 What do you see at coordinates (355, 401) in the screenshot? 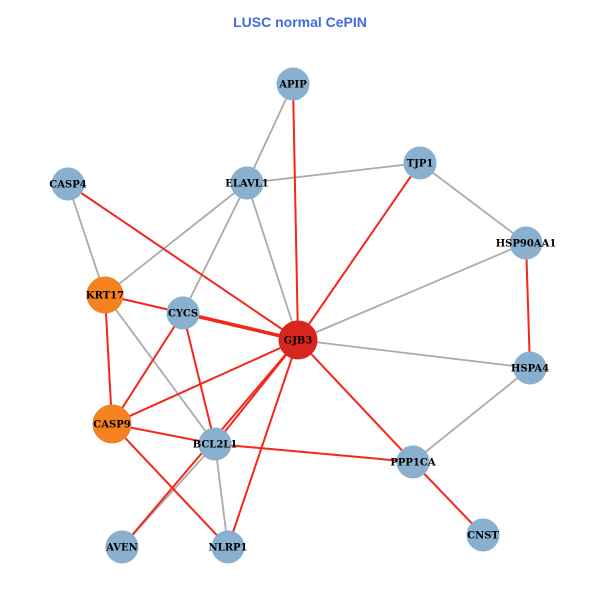
I see `edge-GJB3-PPP1CA` at bounding box center [355, 401].